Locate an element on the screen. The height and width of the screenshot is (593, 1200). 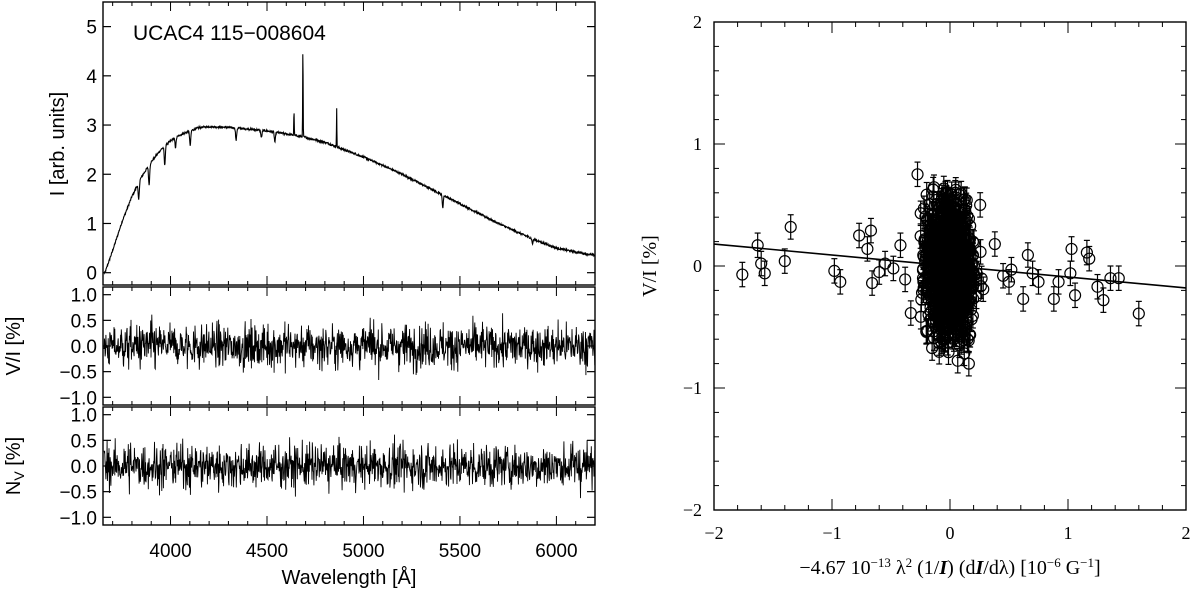
null-y-label-unit: [%] is located at coordinates (14, 454).